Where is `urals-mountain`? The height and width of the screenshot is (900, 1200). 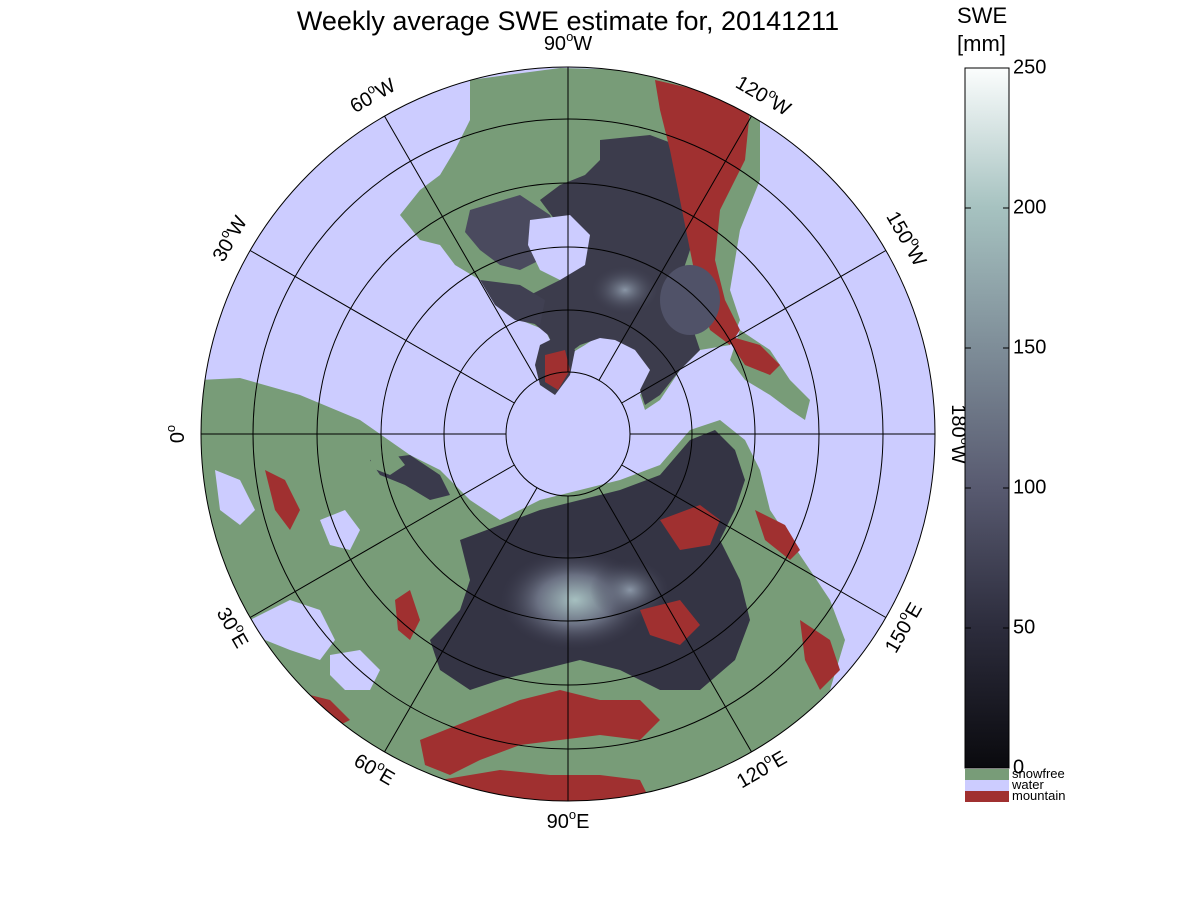
urals-mountain is located at coordinates (407, 615).